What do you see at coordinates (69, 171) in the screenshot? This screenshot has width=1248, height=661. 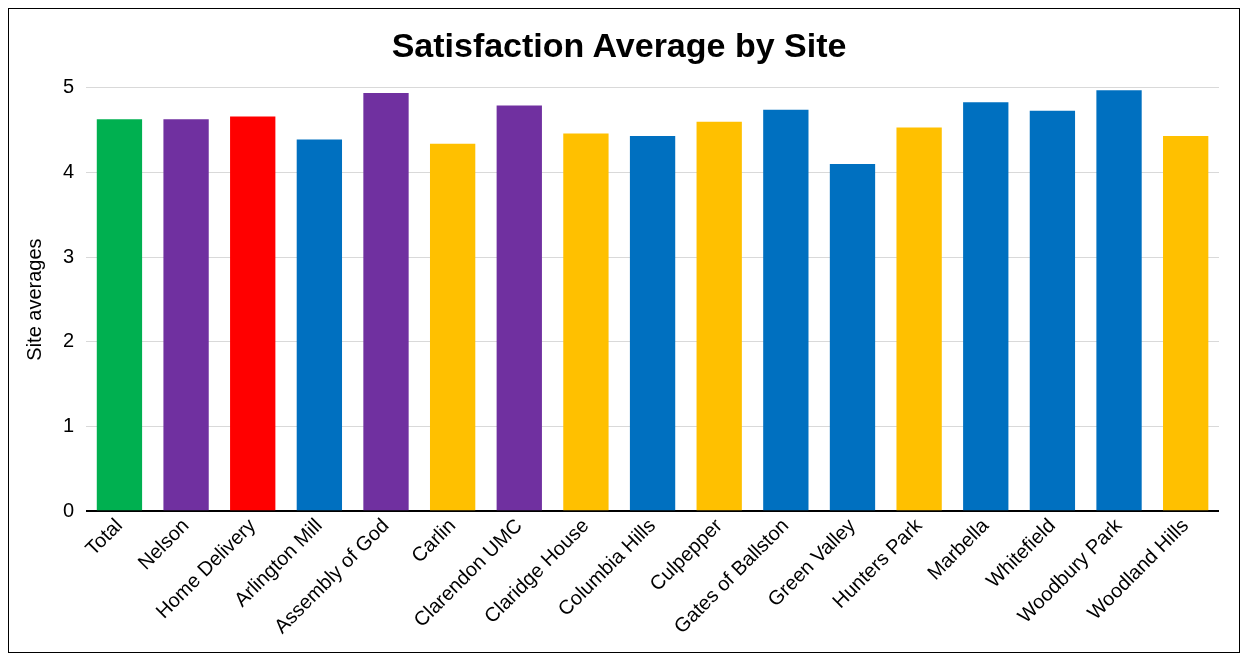 I see `y-tick-label: 4` at bounding box center [69, 171].